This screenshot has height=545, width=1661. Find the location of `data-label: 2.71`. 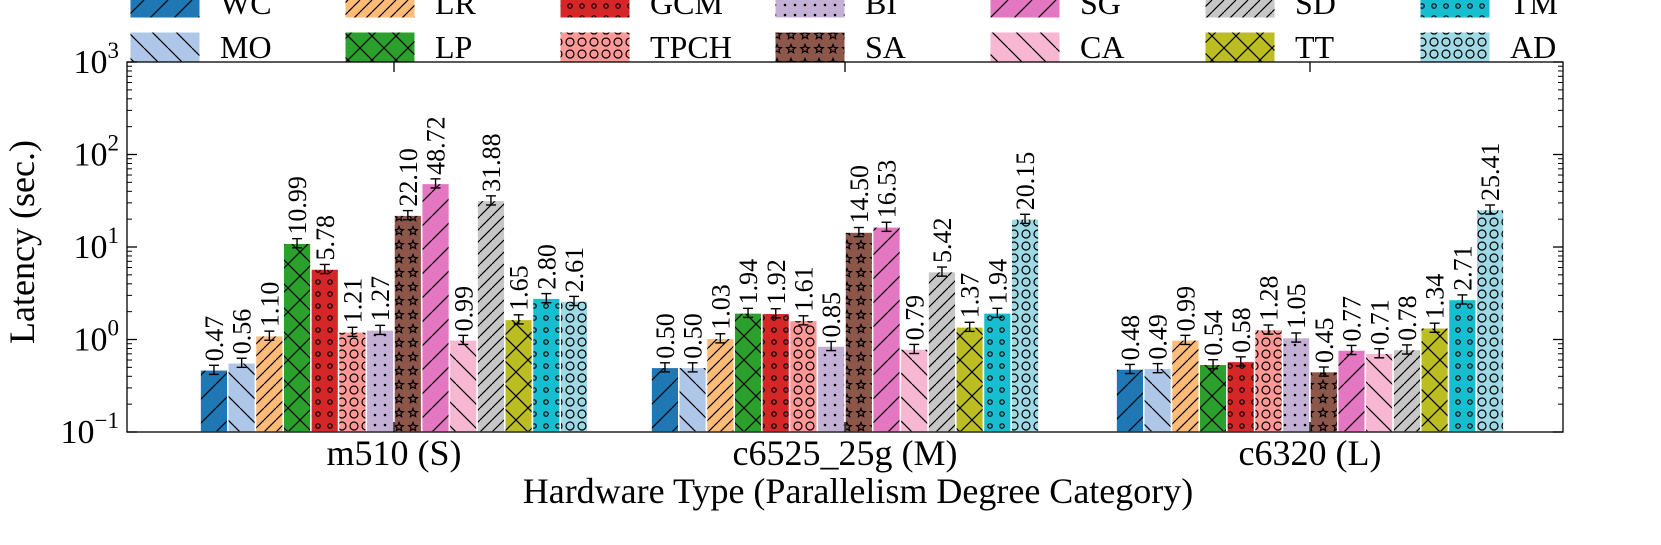

data-label: 2.71 is located at coordinates (1462, 268).